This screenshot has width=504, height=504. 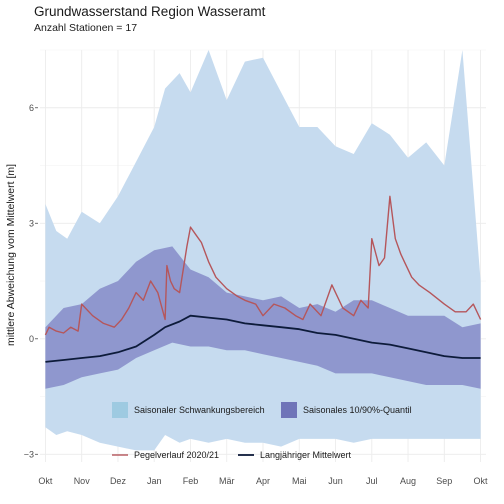 What do you see at coordinates (31, 281) in the screenshot?
I see `y-axis-ticks: −3 0 3 6` at bounding box center [31, 281].